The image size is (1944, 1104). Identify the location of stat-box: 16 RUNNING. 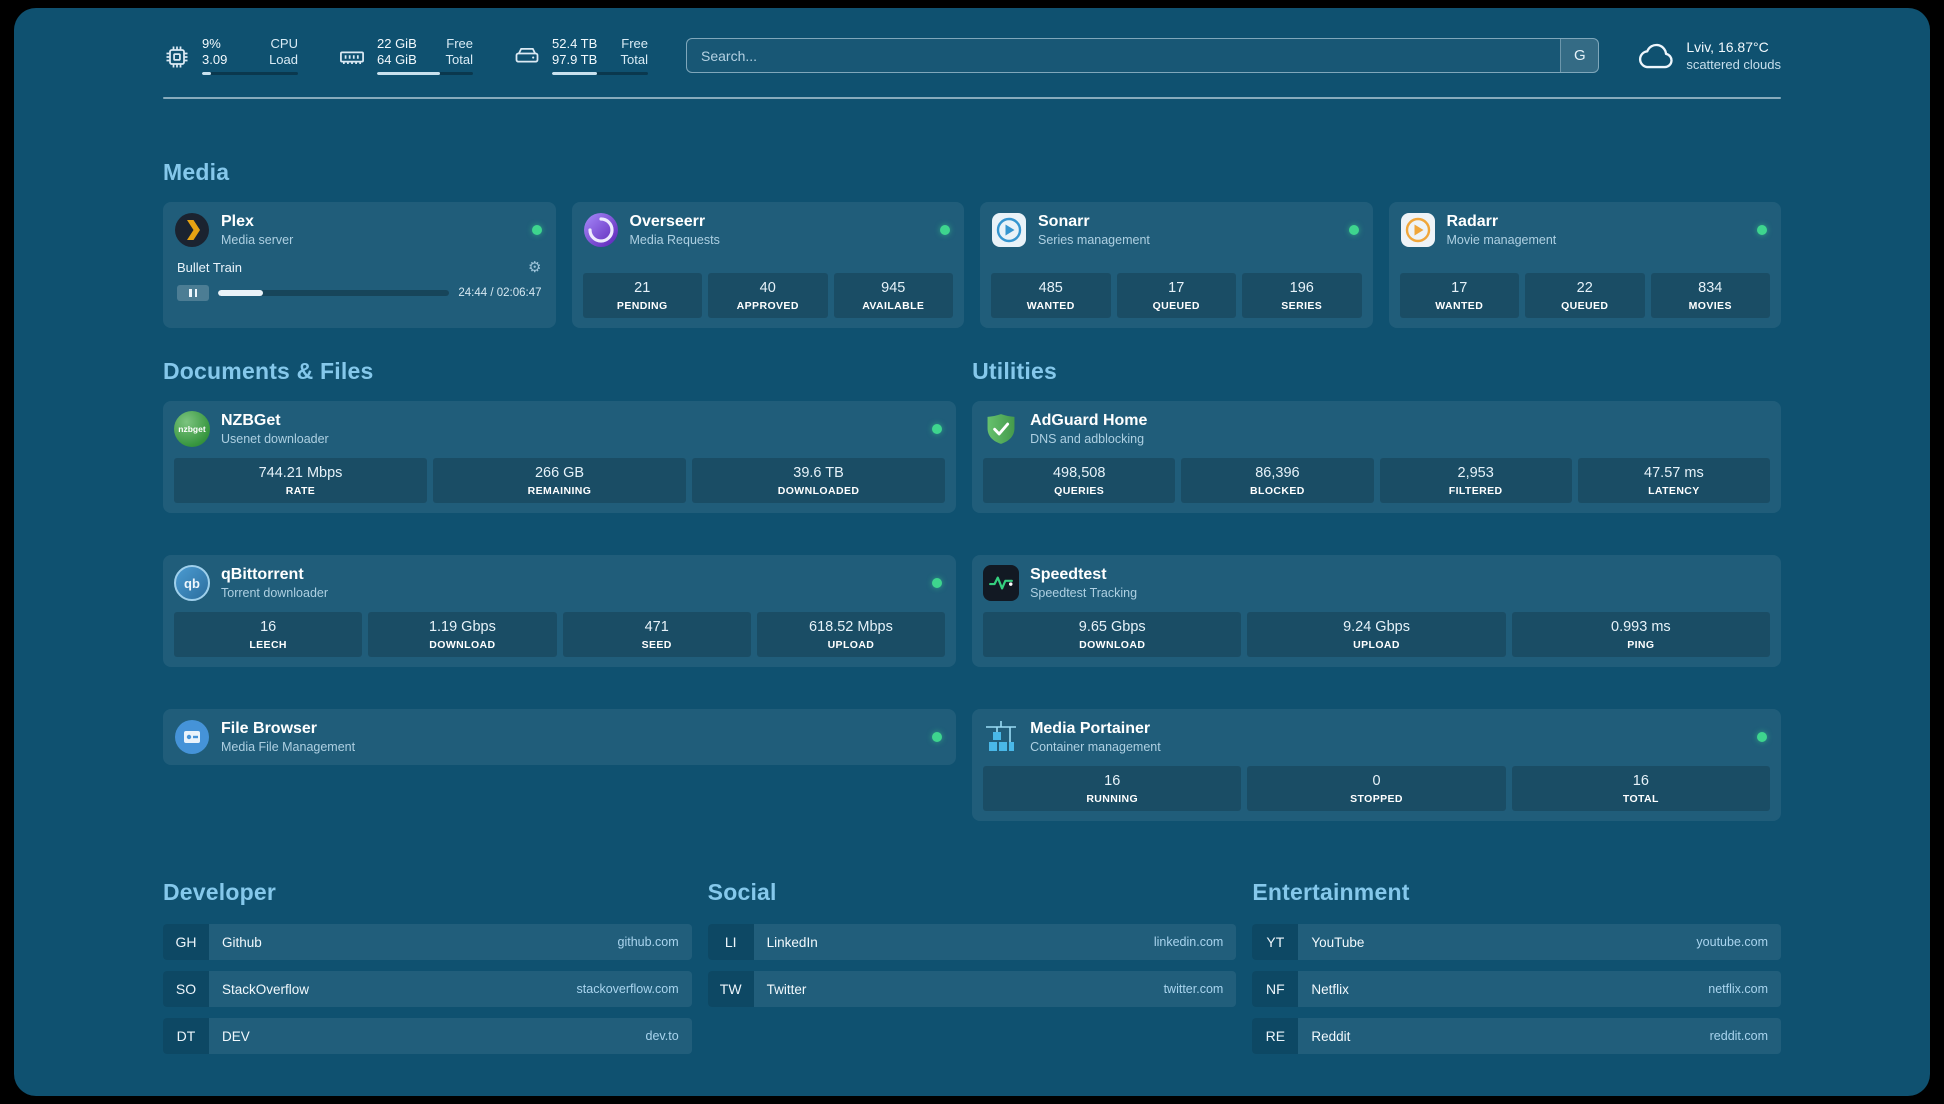
(1112, 788).